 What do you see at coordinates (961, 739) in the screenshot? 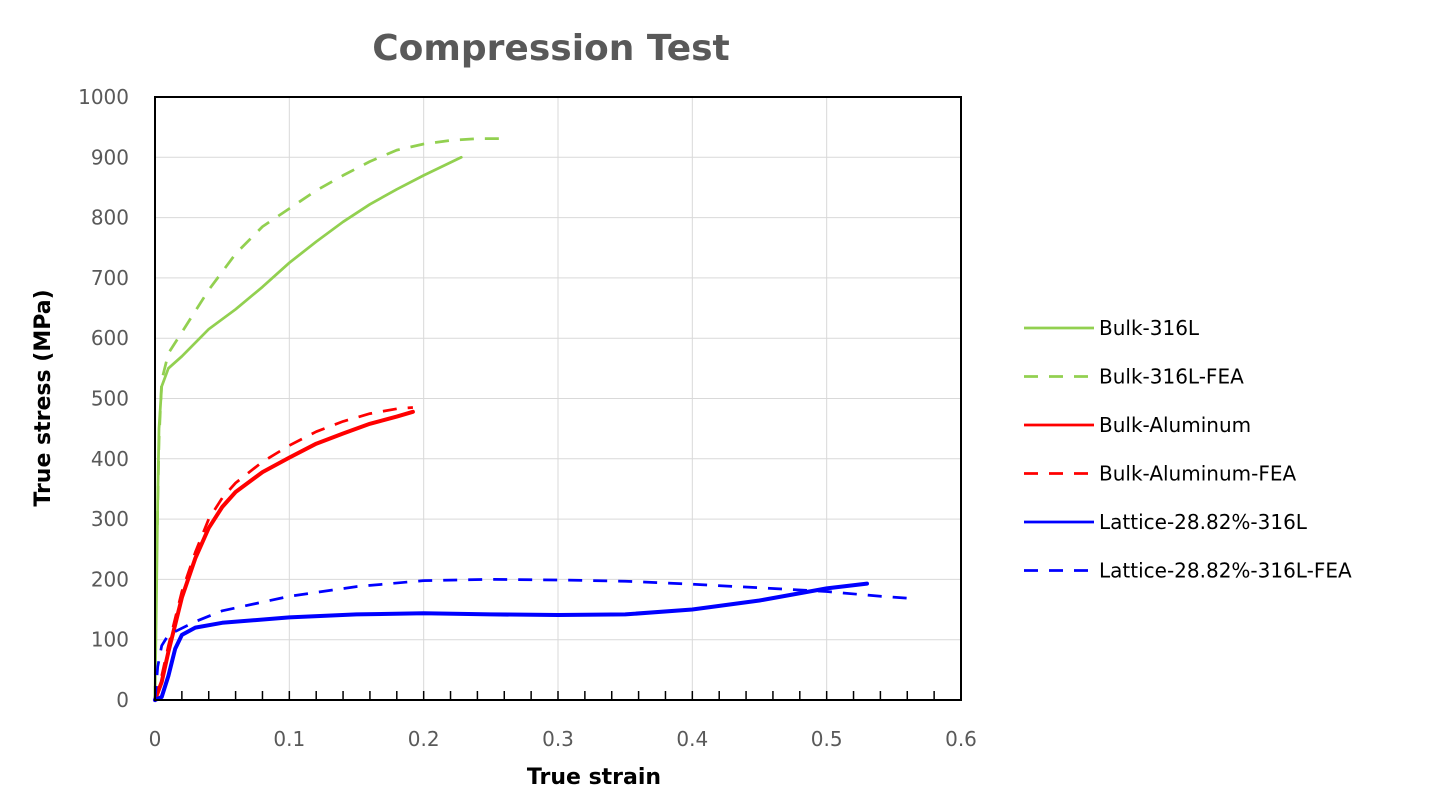
I see `x-tick-label: 0.6` at bounding box center [961, 739].